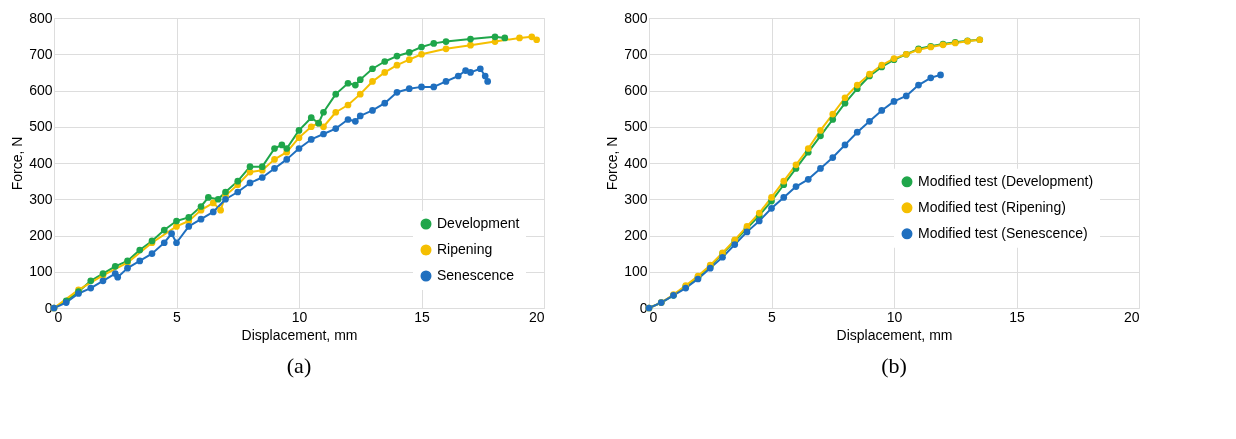  What do you see at coordinates (1003, 232) in the screenshot?
I see `legend-label: Modified test (Senescence)` at bounding box center [1003, 232].